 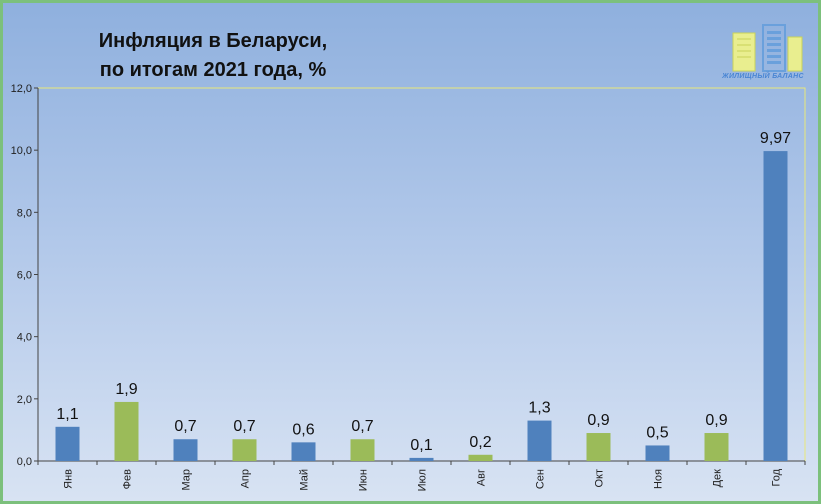 What do you see at coordinates (69, 479) in the screenshot?
I see `x-tick-label: Янв` at bounding box center [69, 479].